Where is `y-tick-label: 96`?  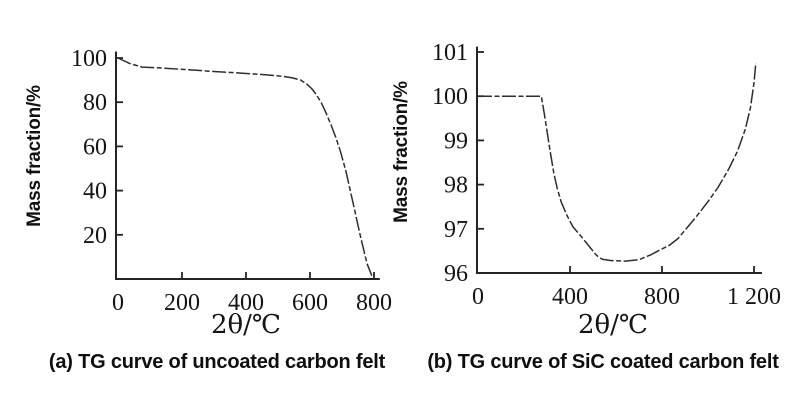 y-tick-label: 96 is located at coordinates (456, 274).